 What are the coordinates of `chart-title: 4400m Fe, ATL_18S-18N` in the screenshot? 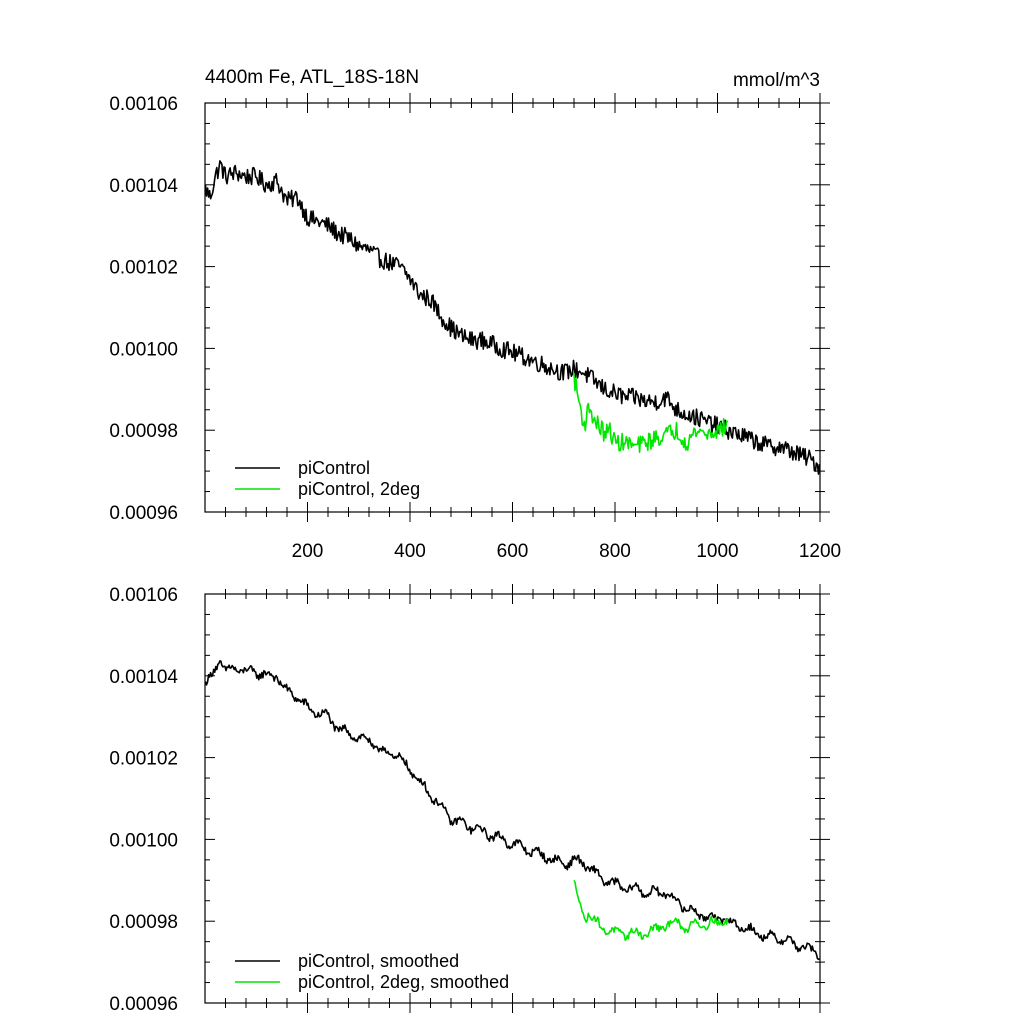 It's located at (312, 77).